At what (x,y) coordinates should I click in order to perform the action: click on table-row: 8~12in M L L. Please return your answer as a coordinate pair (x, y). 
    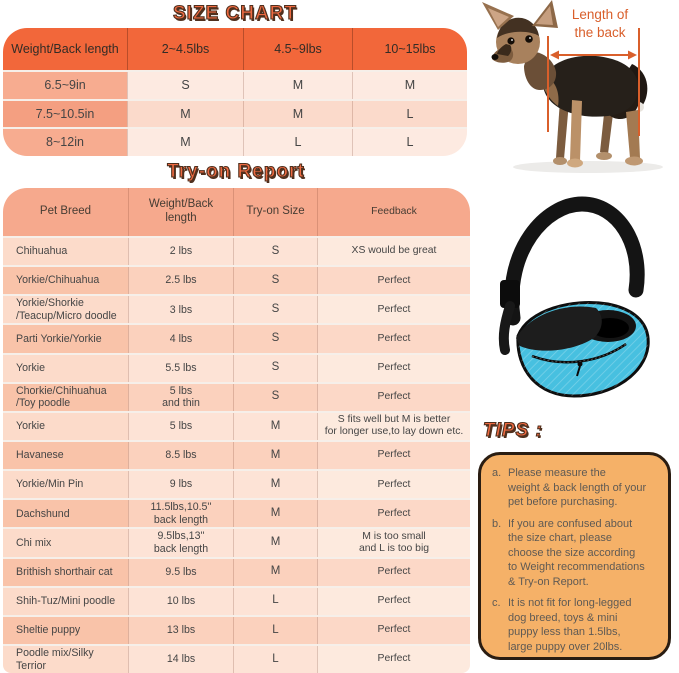
    Looking at the image, I should click on (235, 141).